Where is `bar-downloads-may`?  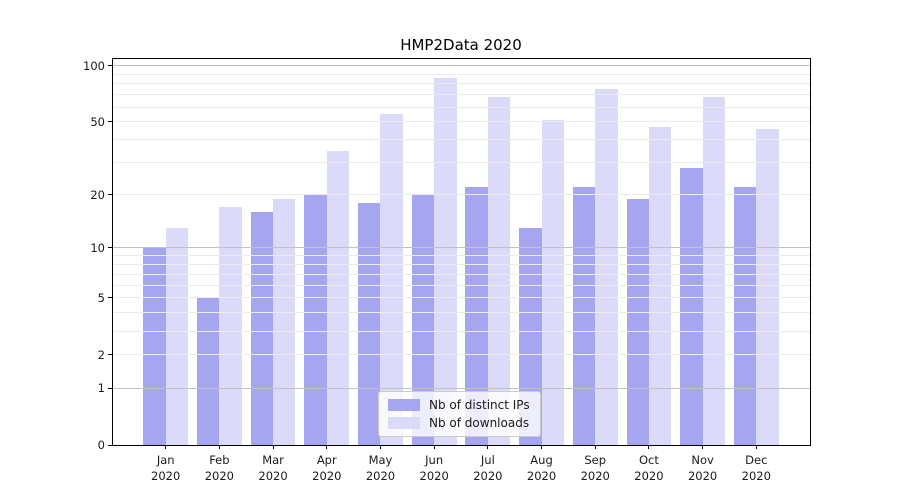
bar-downloads-may is located at coordinates (391, 279).